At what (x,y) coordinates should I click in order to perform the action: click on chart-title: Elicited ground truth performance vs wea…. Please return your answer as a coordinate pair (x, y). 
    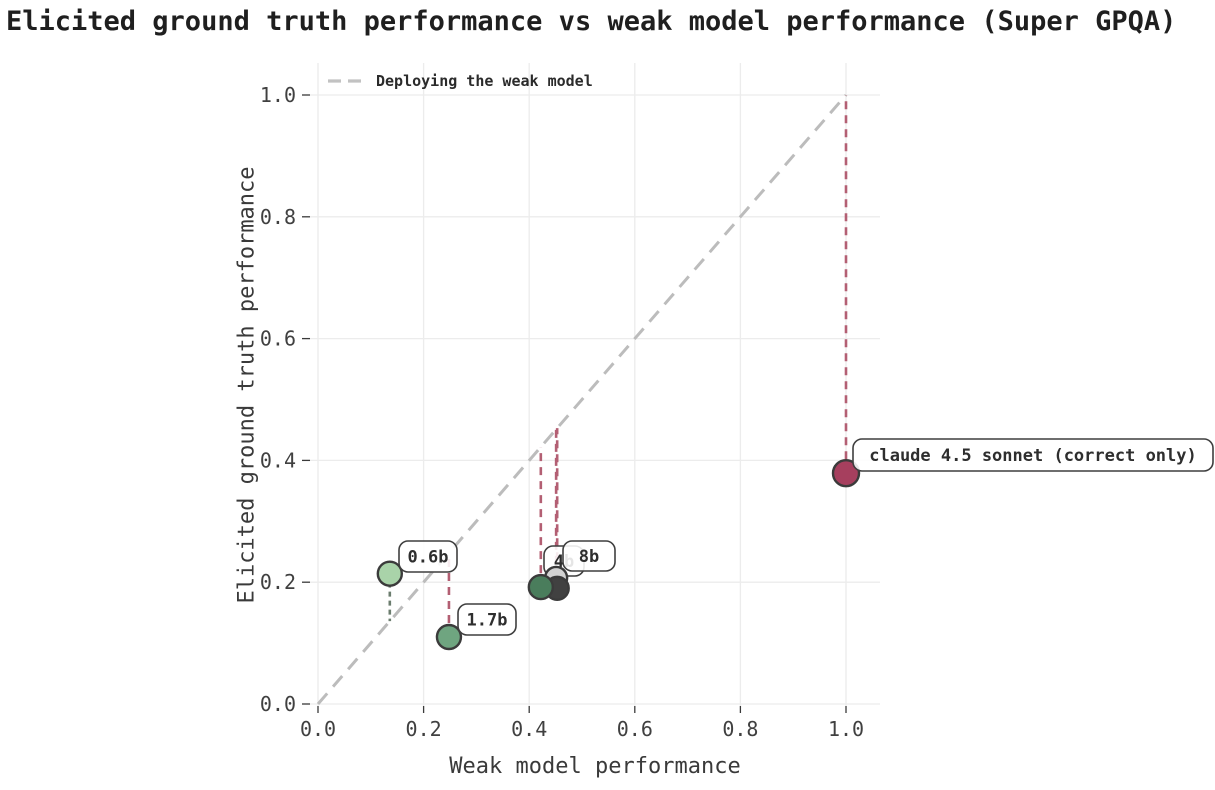
    Looking at the image, I should click on (591, 21).